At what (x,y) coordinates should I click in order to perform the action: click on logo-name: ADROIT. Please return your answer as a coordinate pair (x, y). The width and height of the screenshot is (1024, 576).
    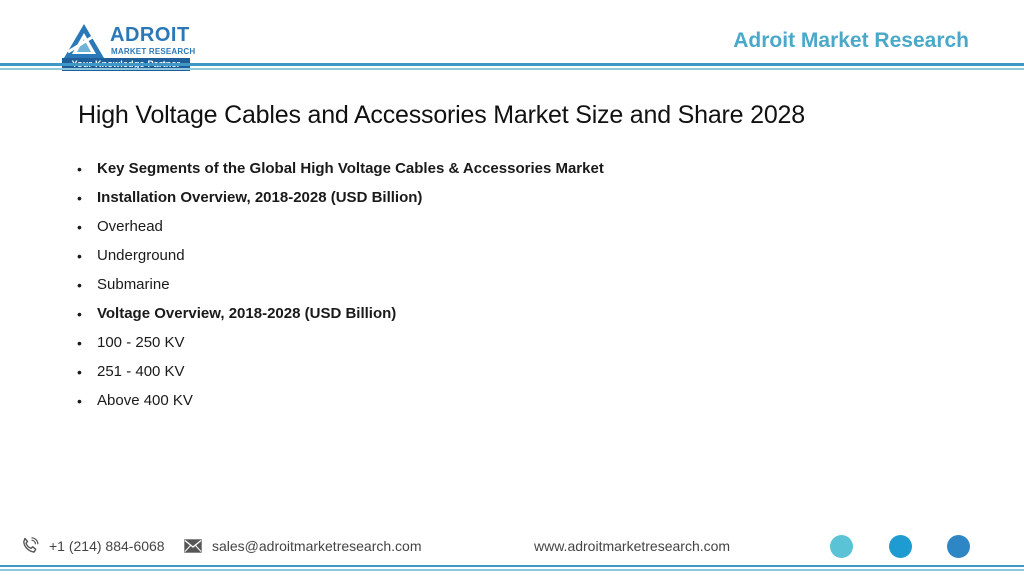
    Looking at the image, I should click on (150, 35).